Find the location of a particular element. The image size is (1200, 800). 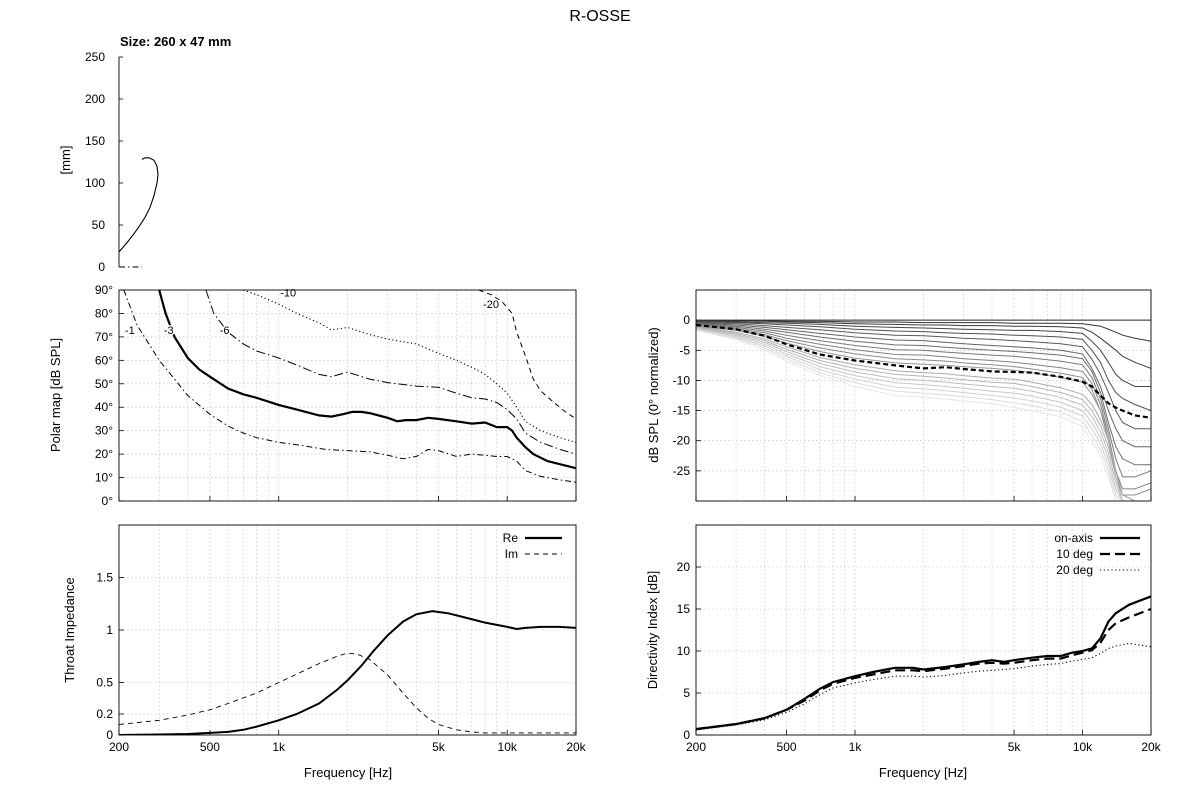

y-tick-label: 20° is located at coordinates (104, 454).